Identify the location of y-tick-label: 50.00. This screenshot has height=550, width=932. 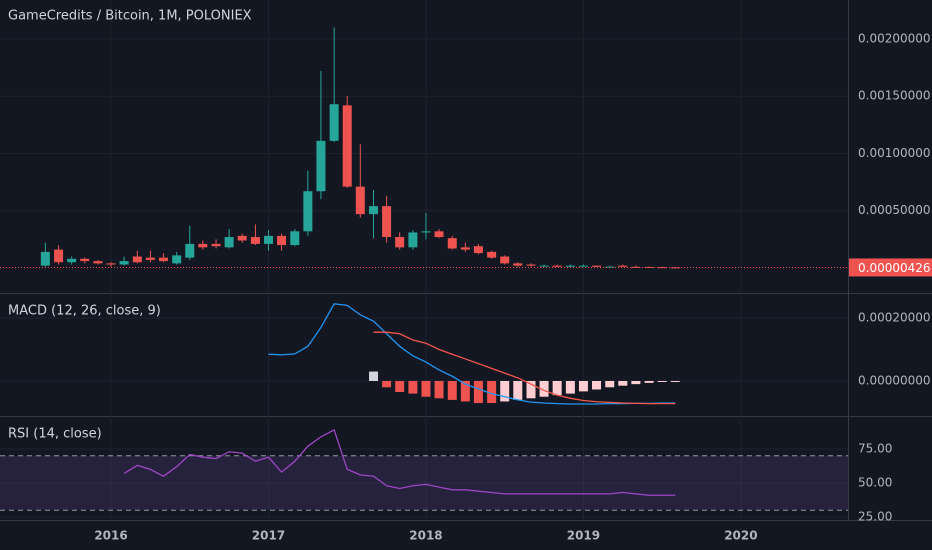
(875, 483).